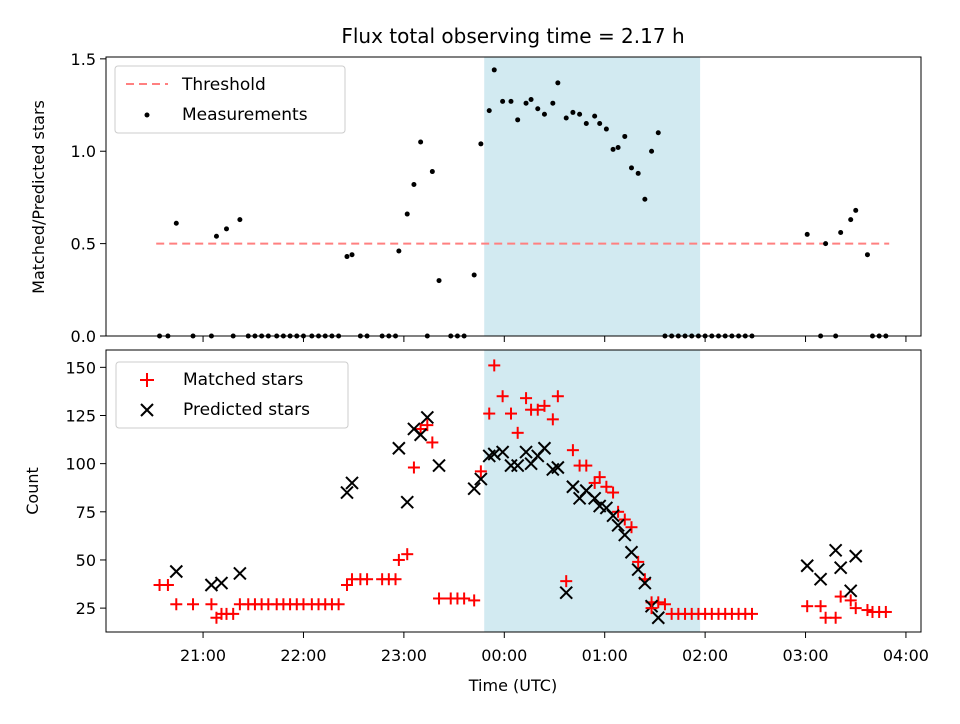  I want to click on bottom-xlabel: Time (UTC), so click(512, 685).